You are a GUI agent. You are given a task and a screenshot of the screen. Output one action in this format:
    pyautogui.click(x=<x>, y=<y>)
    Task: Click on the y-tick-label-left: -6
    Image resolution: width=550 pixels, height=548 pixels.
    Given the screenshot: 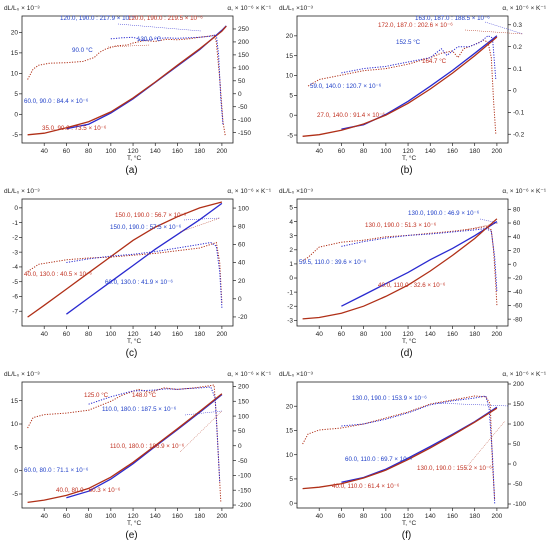 What is the action you would take?
    pyautogui.click(x=15, y=297)
    